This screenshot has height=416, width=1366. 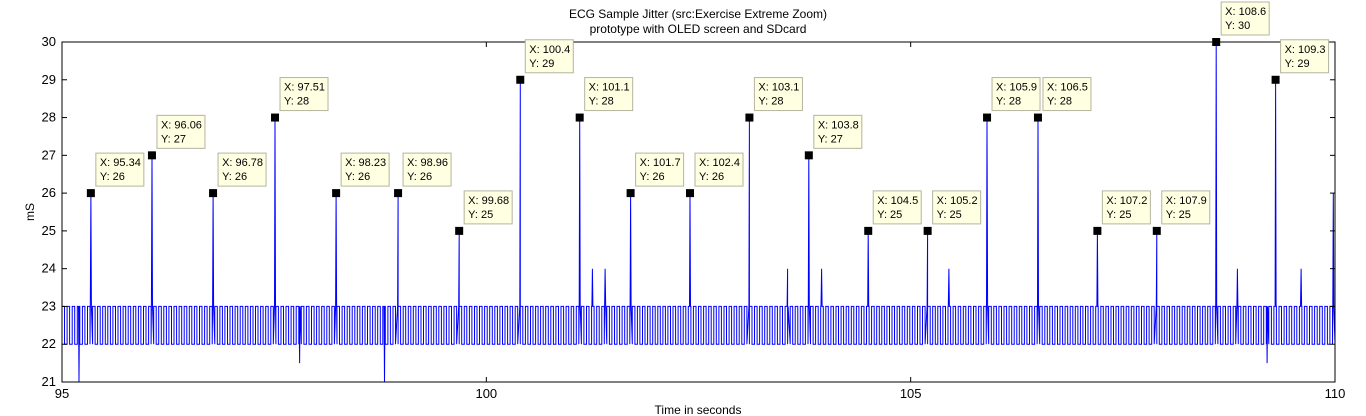 What do you see at coordinates (49, 381) in the screenshot?
I see `y-tick-label: 21` at bounding box center [49, 381].